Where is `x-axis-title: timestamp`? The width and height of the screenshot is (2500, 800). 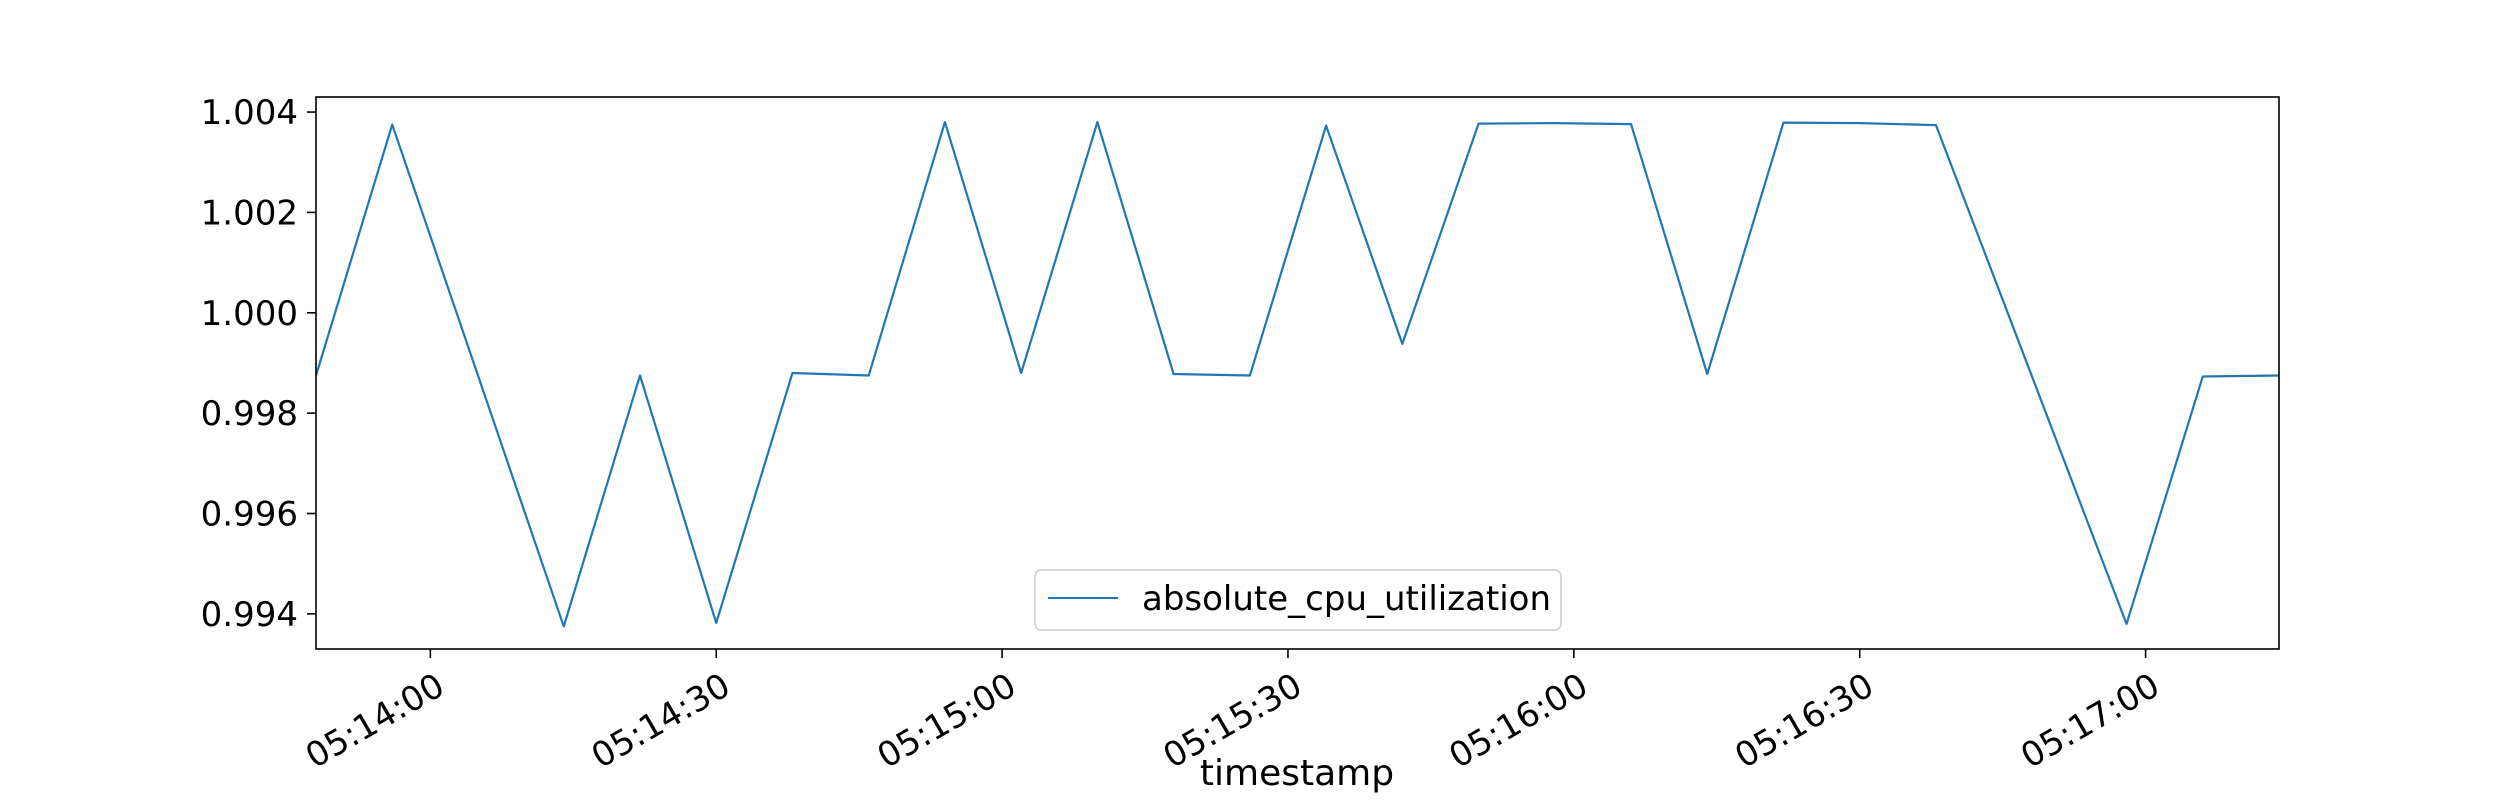 x-axis-title: timestamp is located at coordinates (1297, 773).